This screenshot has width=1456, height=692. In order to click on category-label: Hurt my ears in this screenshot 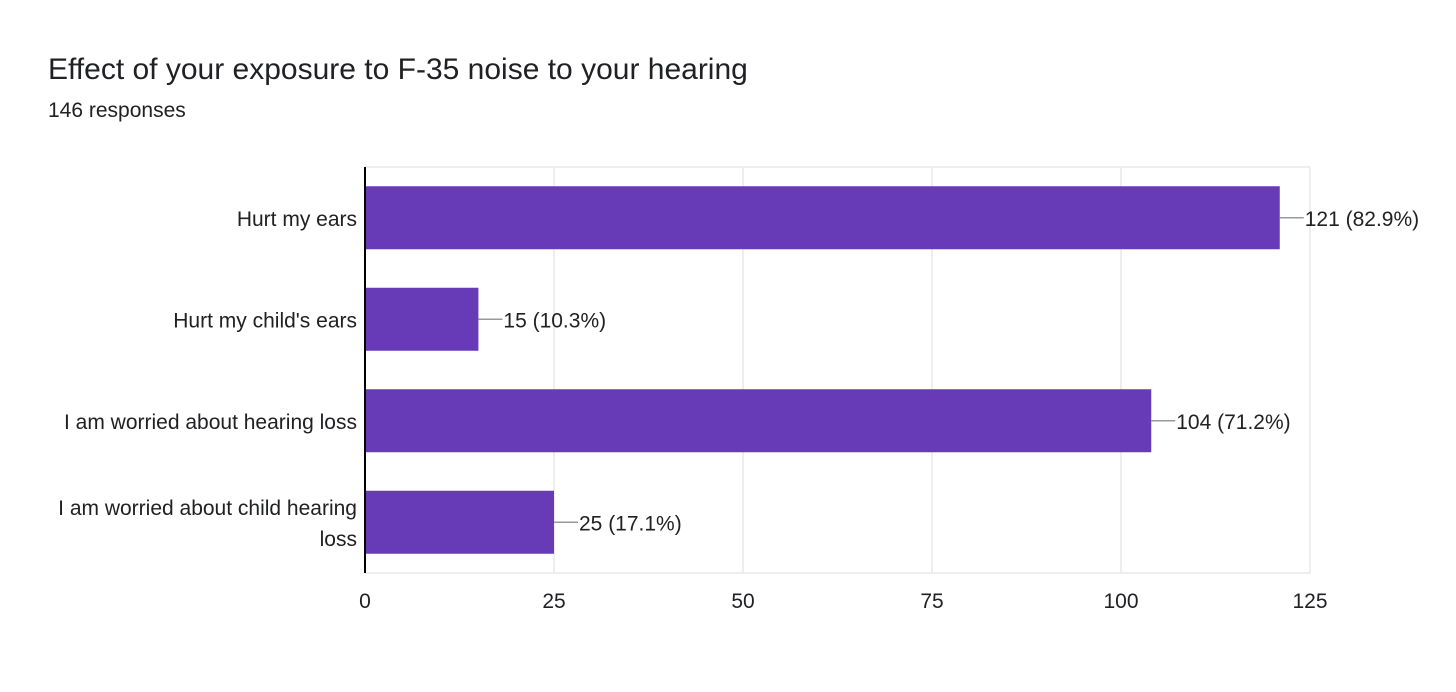, I will do `click(297, 219)`.